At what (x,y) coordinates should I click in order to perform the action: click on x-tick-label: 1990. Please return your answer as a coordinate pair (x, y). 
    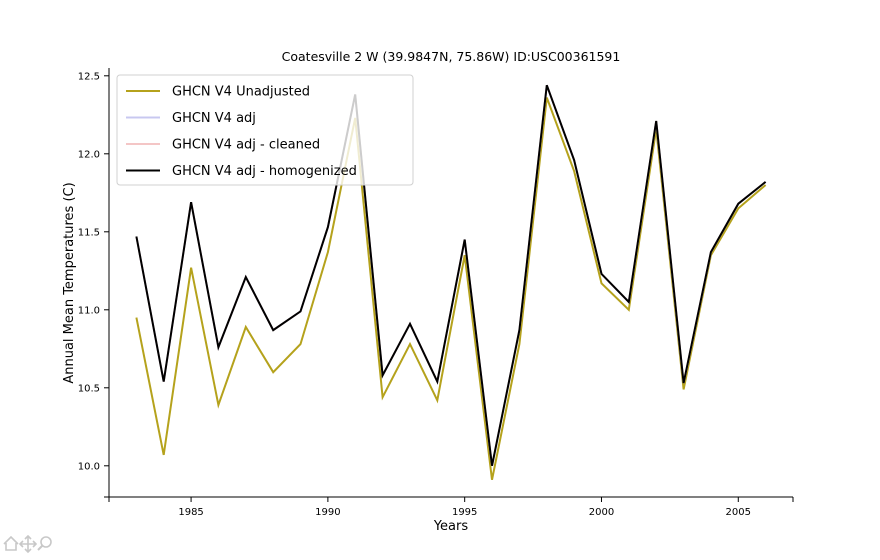
    Looking at the image, I should click on (327, 512).